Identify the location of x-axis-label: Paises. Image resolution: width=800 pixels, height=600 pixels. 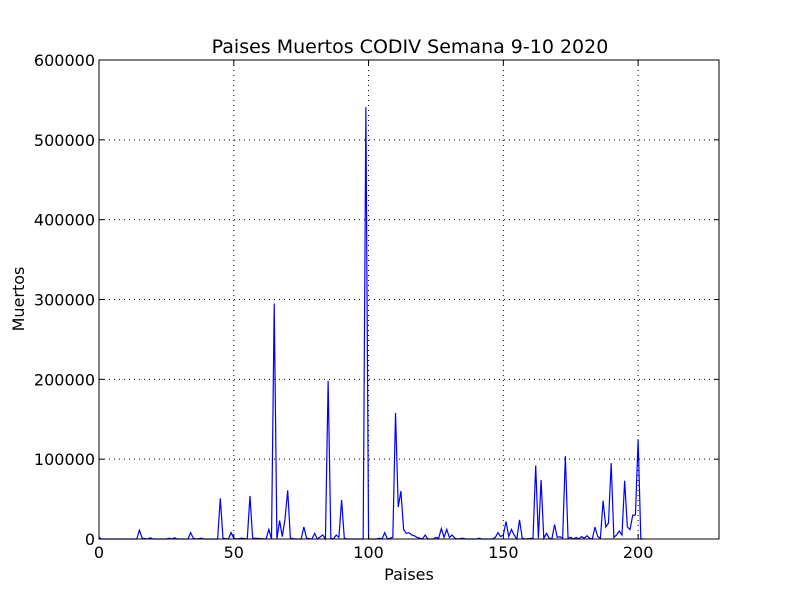
(409, 574).